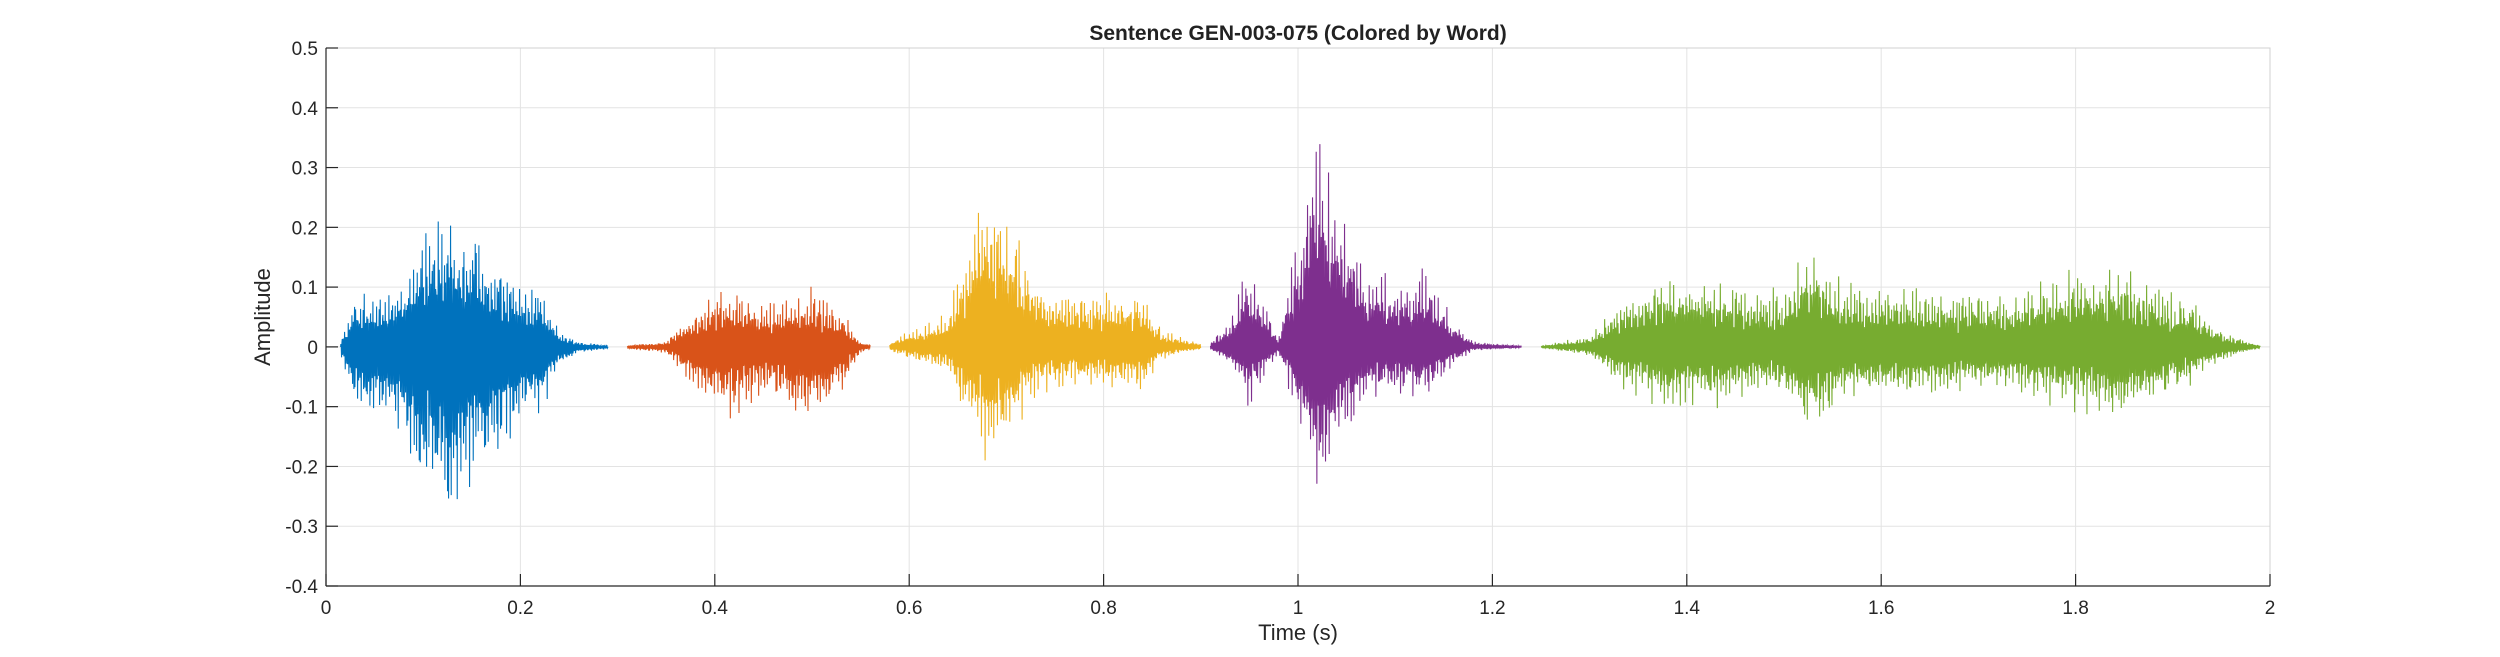 This screenshot has height=657, width=2500. Describe the element at coordinates (305, 169) in the screenshot. I see `y-tick-label: 0.3` at that location.